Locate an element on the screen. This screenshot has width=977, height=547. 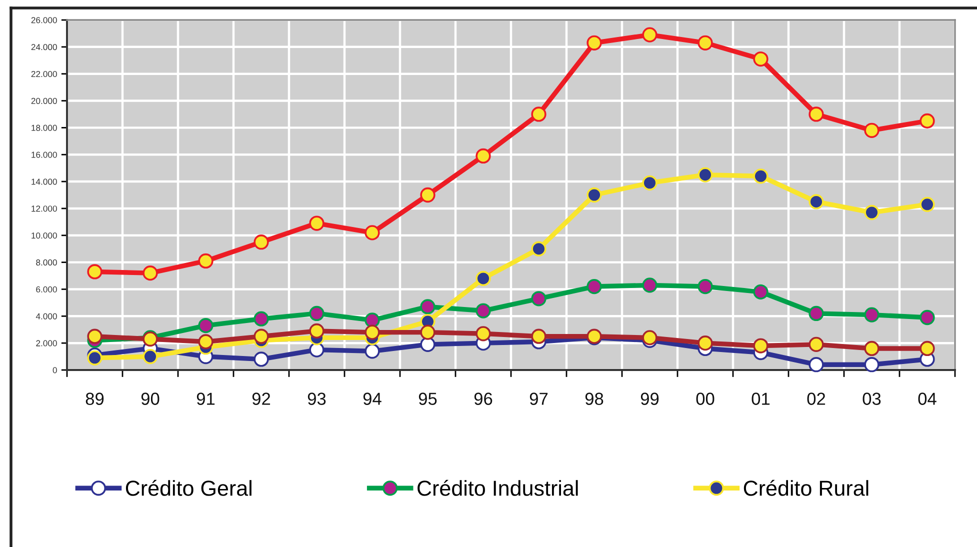
y-tick-label: 18.000 is located at coordinates (44, 127).